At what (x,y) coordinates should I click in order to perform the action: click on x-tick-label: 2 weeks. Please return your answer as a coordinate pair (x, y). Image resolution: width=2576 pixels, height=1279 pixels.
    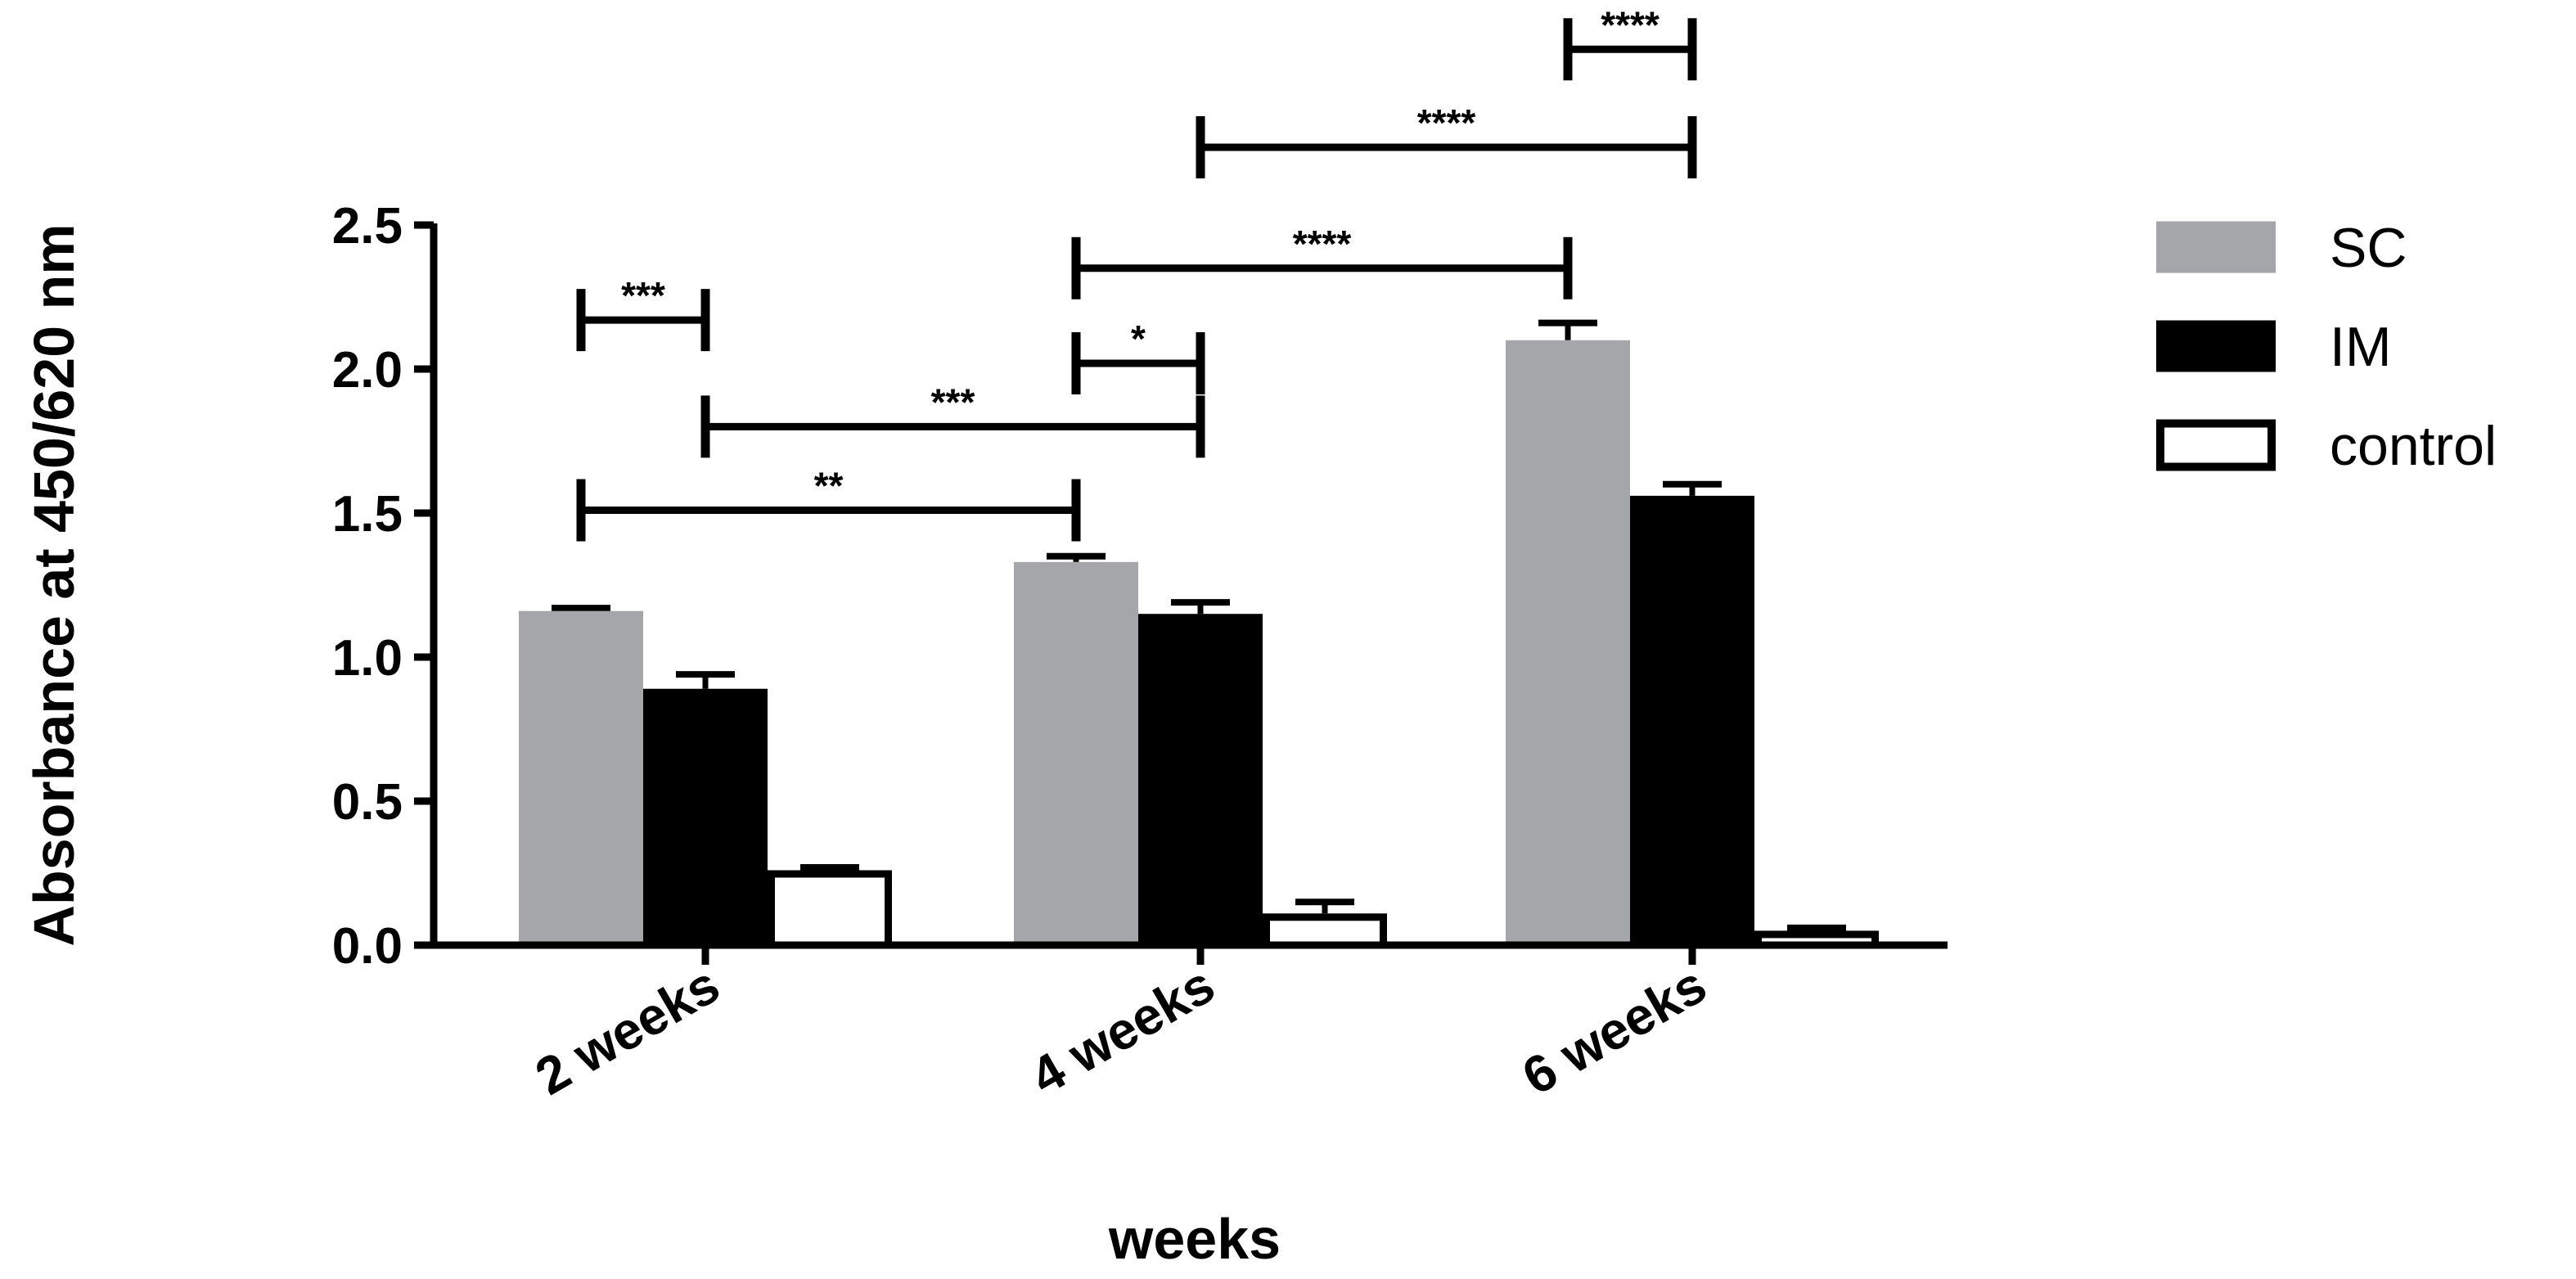
    Looking at the image, I should click on (627, 1030).